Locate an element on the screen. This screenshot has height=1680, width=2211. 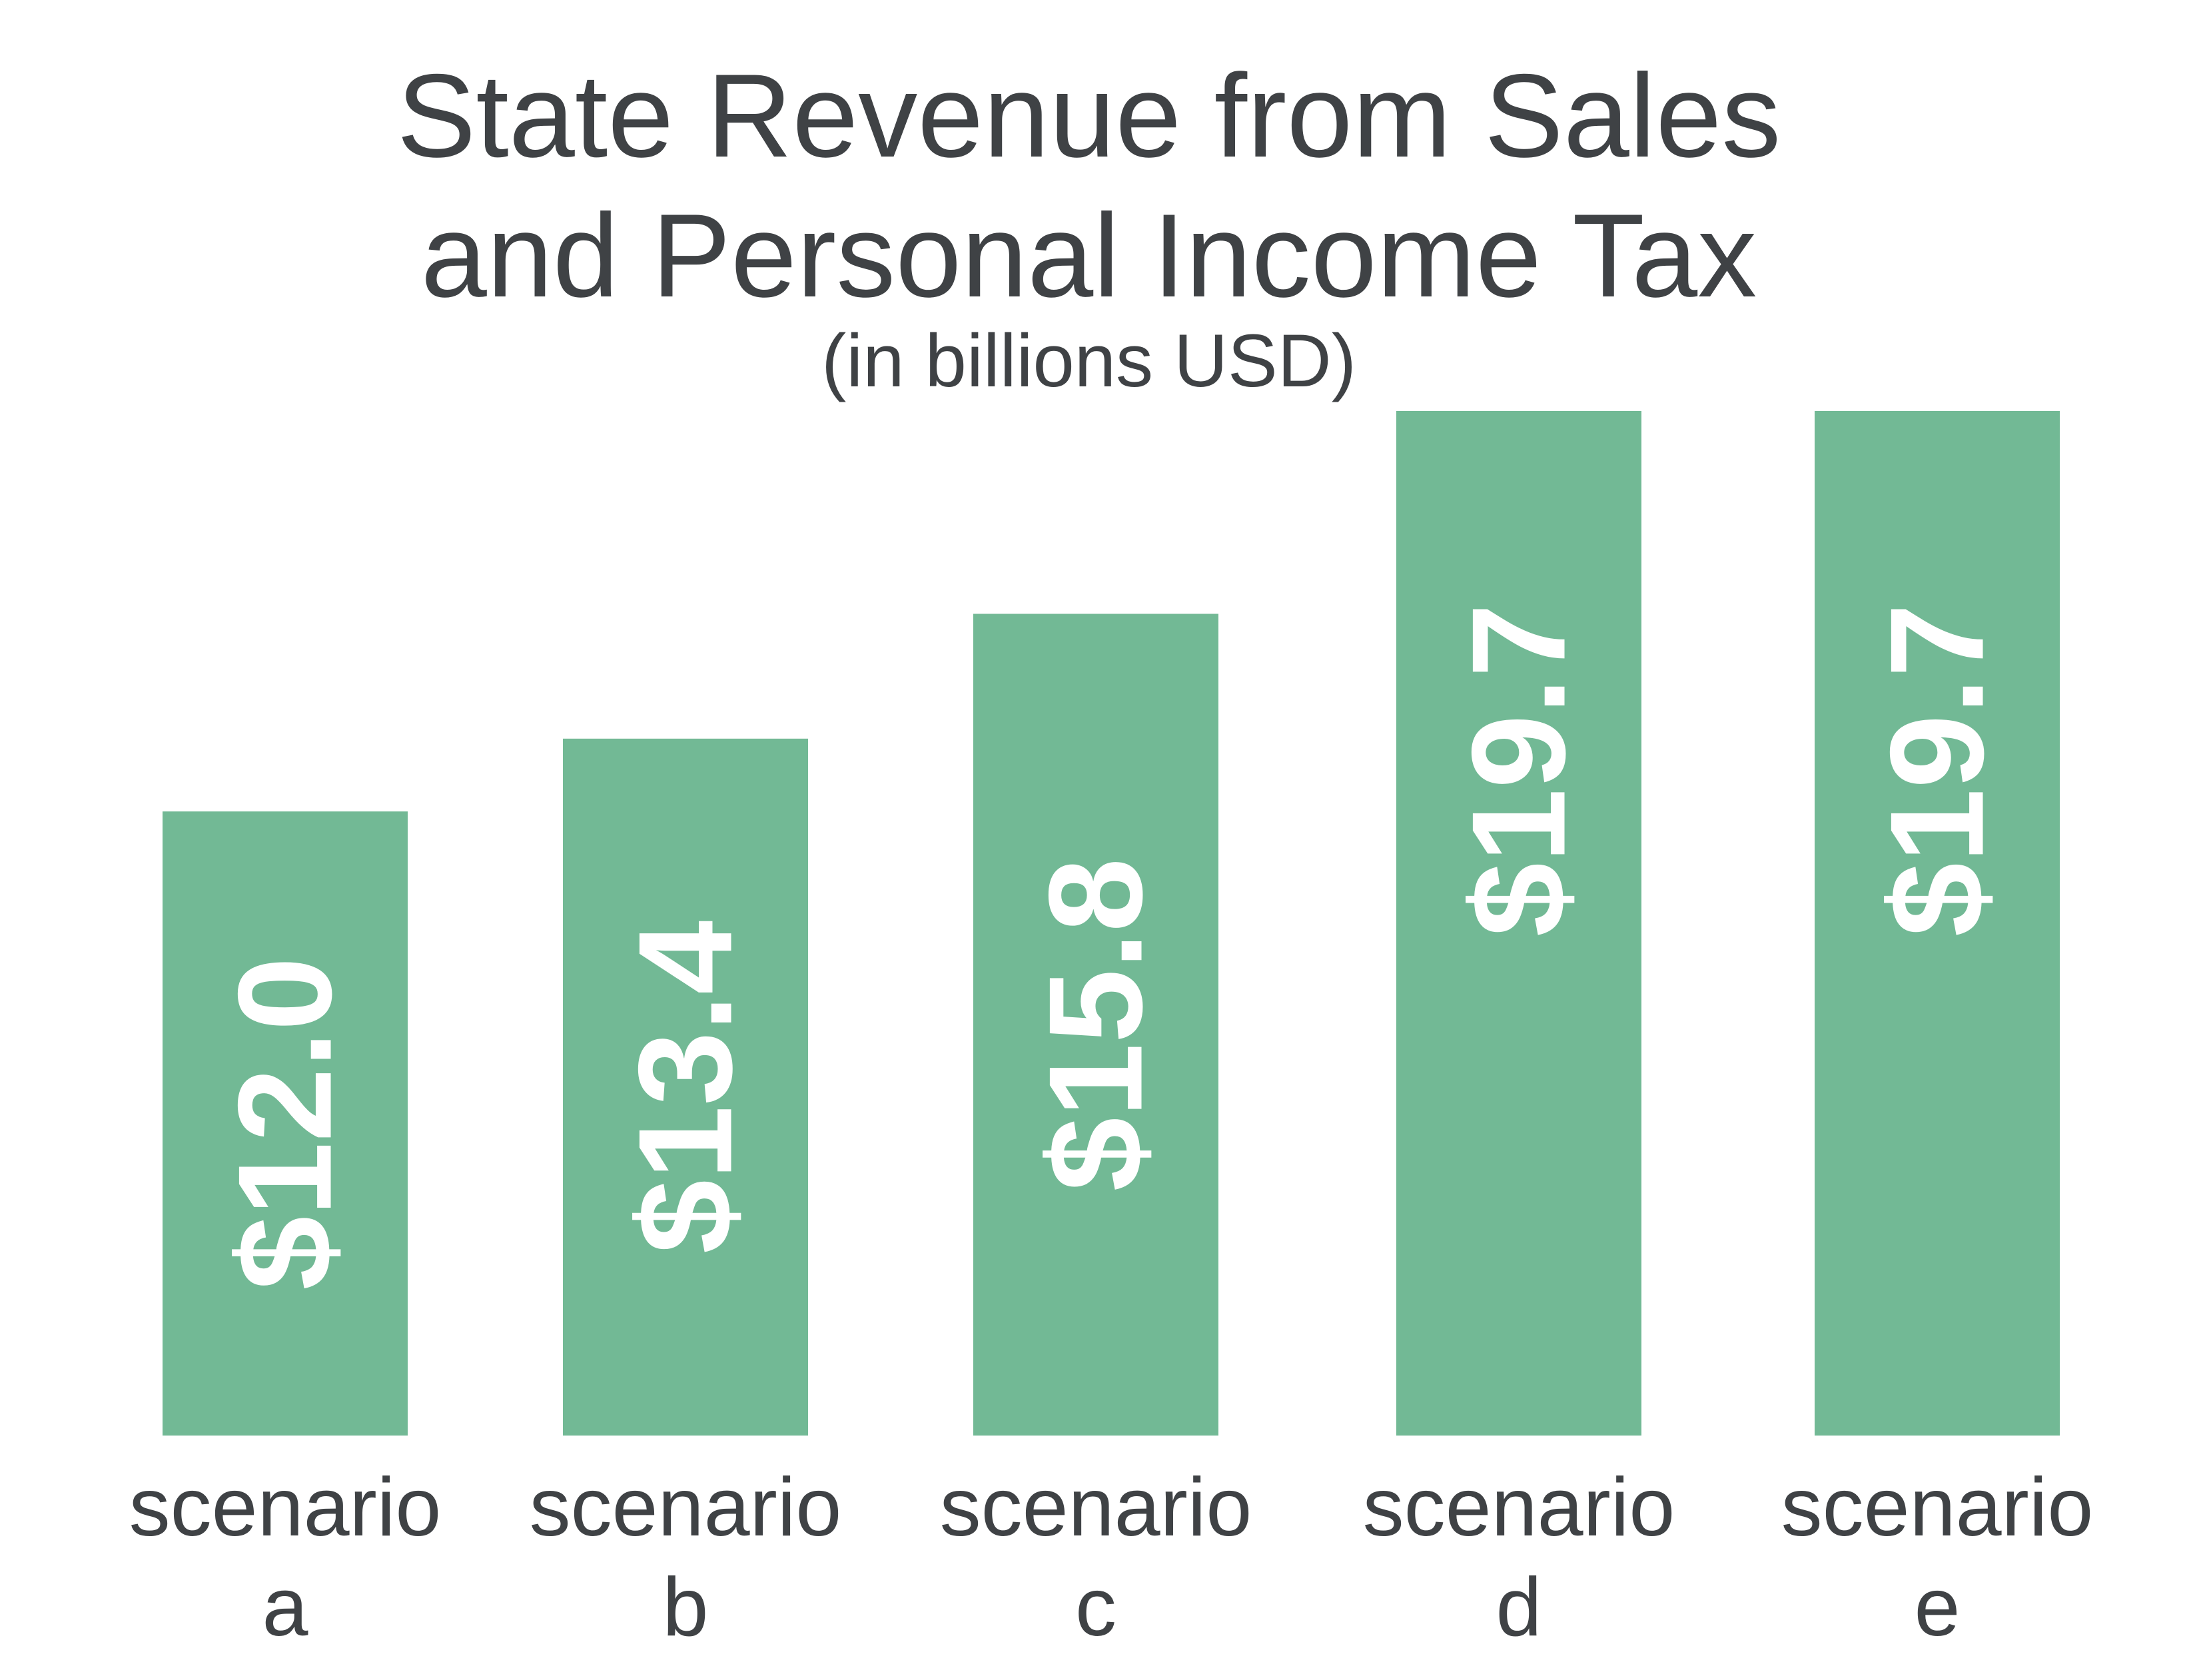
category-label: b is located at coordinates (686, 1607).